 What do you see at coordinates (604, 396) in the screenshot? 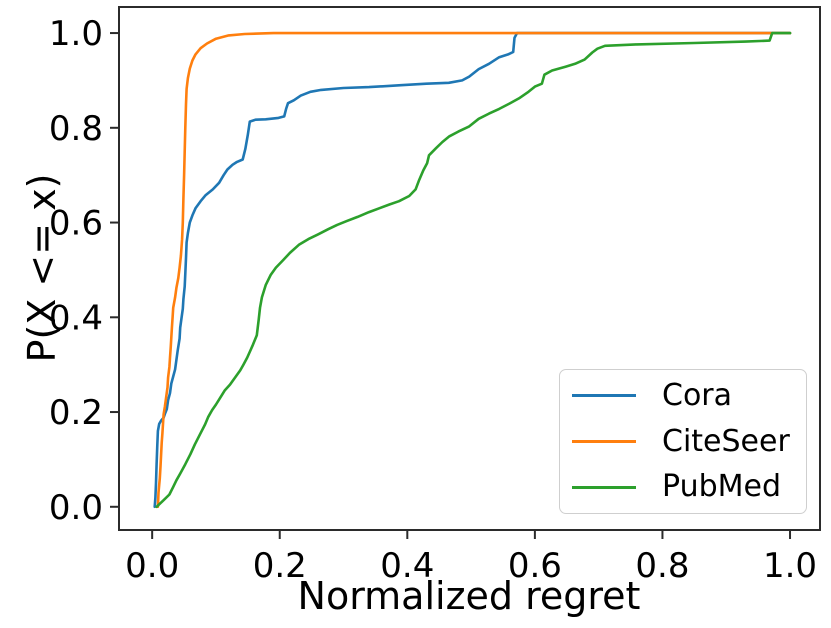
I see `cora-line-sample` at bounding box center [604, 396].